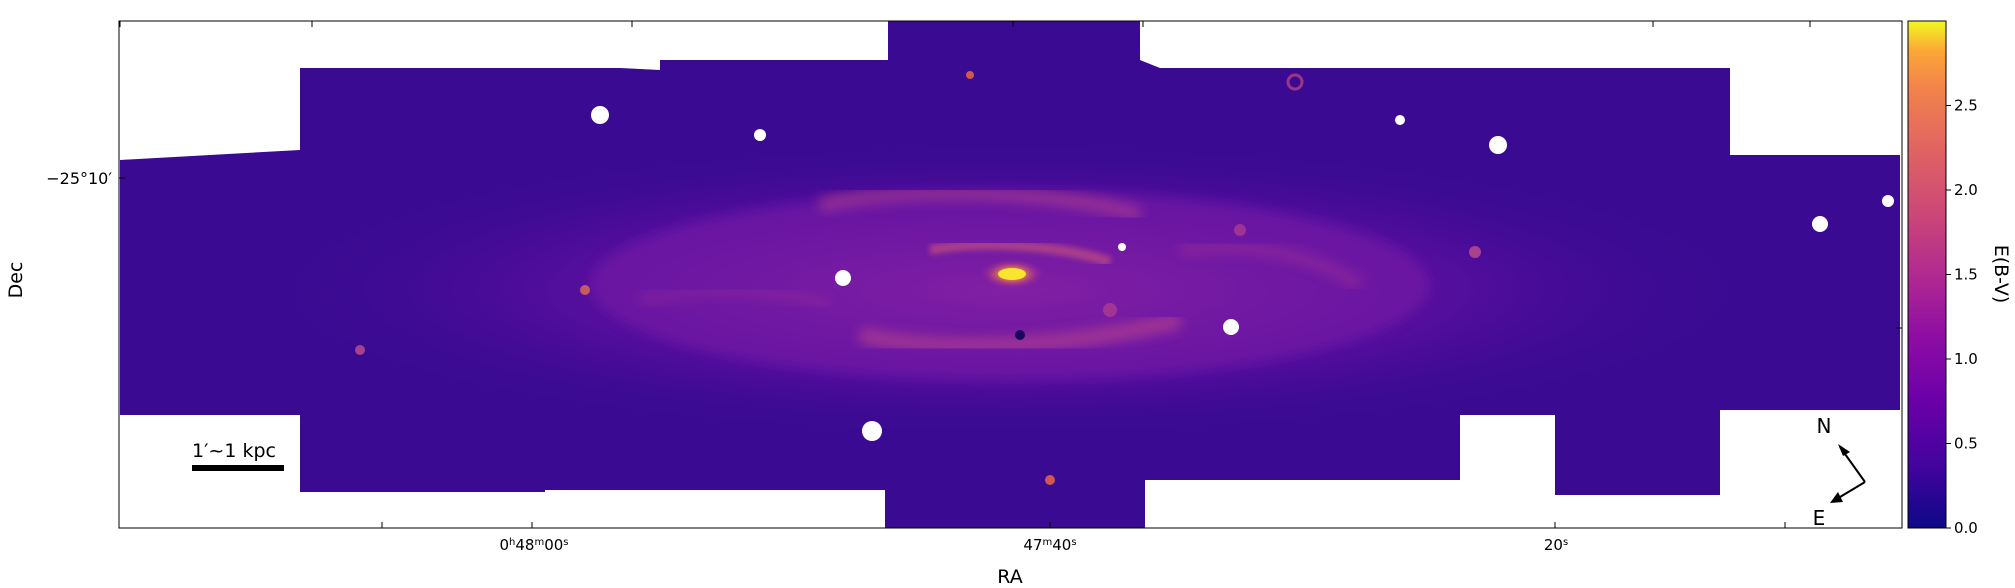 Image resolution: width=2015 pixels, height=588 pixels. What do you see at coordinates (1966, 190) in the screenshot?
I see `colorbar-tick-label-4: 2.0` at bounding box center [1966, 190].